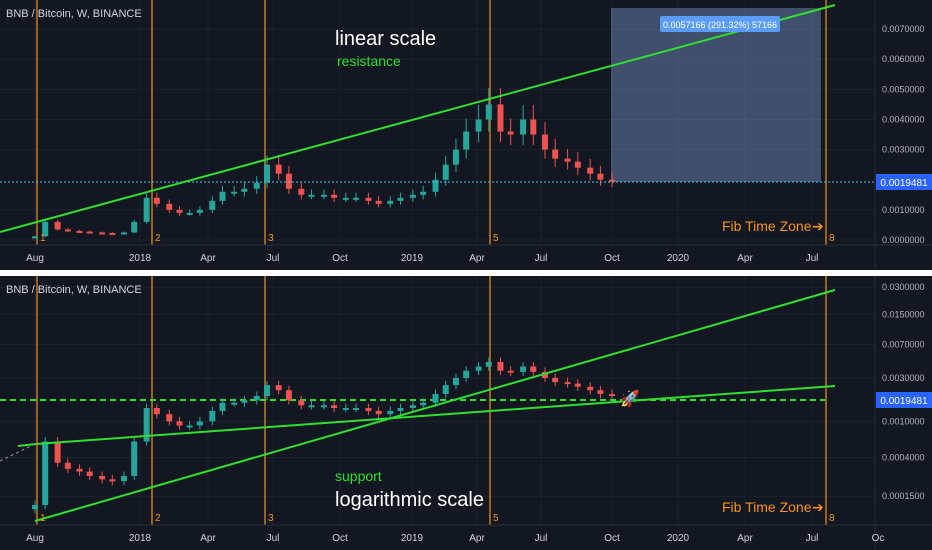  I want to click on x-tick-label: 2019, so click(412, 538).